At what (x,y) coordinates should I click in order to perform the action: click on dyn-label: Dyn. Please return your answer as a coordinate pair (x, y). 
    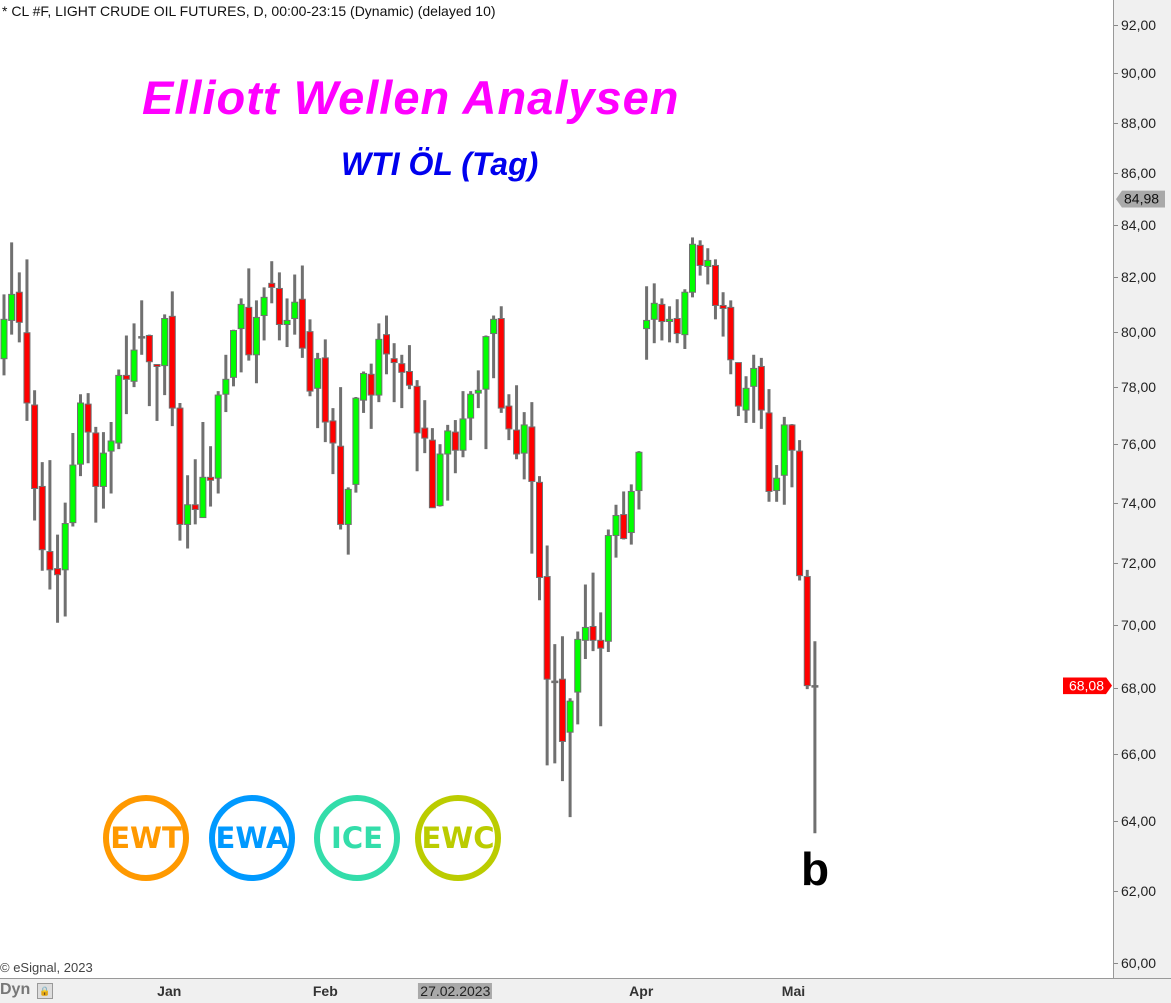
    Looking at the image, I should click on (15, 989).